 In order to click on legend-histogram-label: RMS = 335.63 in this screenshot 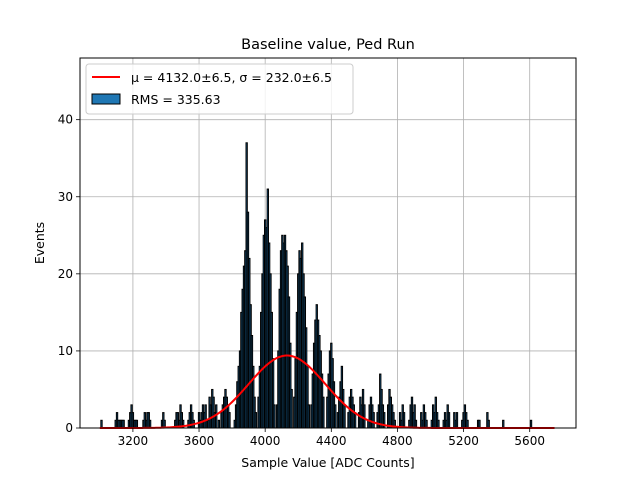, I will do `click(176, 99)`.